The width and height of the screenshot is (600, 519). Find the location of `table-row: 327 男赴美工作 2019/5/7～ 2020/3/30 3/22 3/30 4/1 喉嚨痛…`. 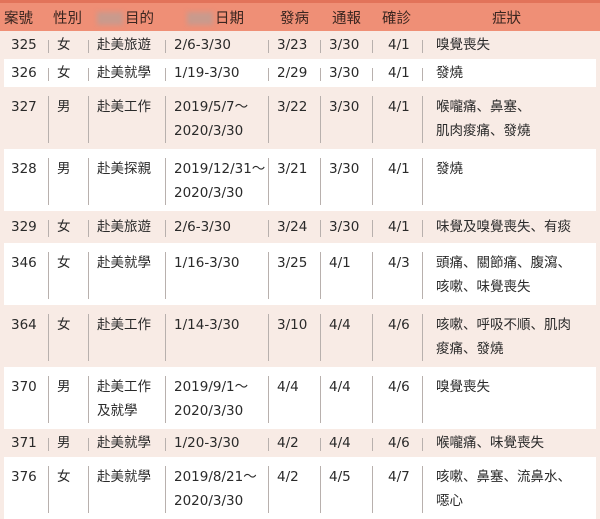

table-row: 327 男赴美工作 2019/5/7～ 2020/3/30 3/22 3/30 4/1 喉嚨痛… is located at coordinates (300, 118).